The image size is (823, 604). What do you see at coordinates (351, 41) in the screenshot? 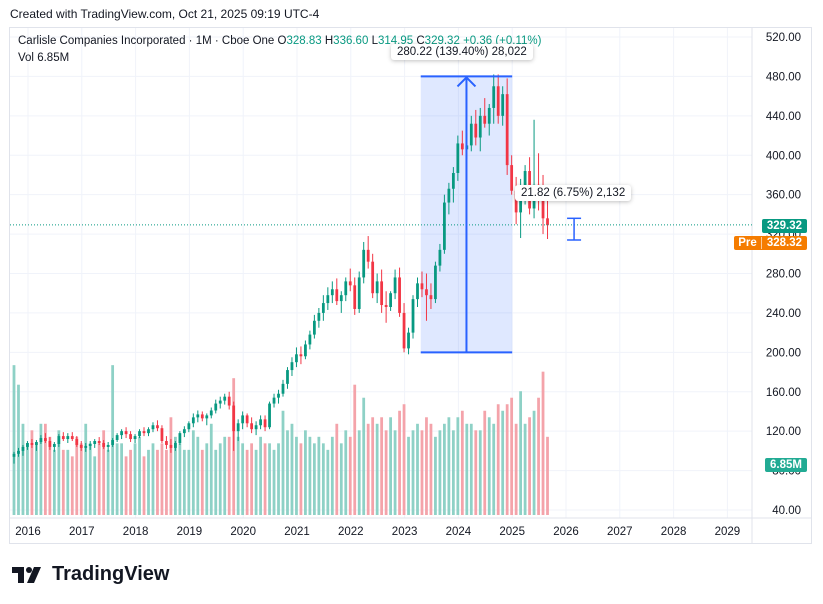
I see `high-value: 336.60` at bounding box center [351, 41].